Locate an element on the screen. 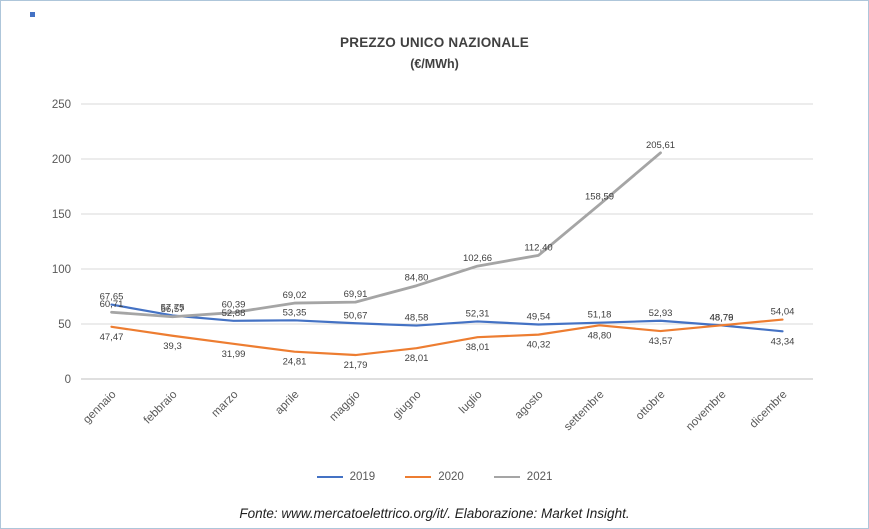 The width and height of the screenshot is (869, 529). x-tick-label: giugno is located at coordinates (407, 405).